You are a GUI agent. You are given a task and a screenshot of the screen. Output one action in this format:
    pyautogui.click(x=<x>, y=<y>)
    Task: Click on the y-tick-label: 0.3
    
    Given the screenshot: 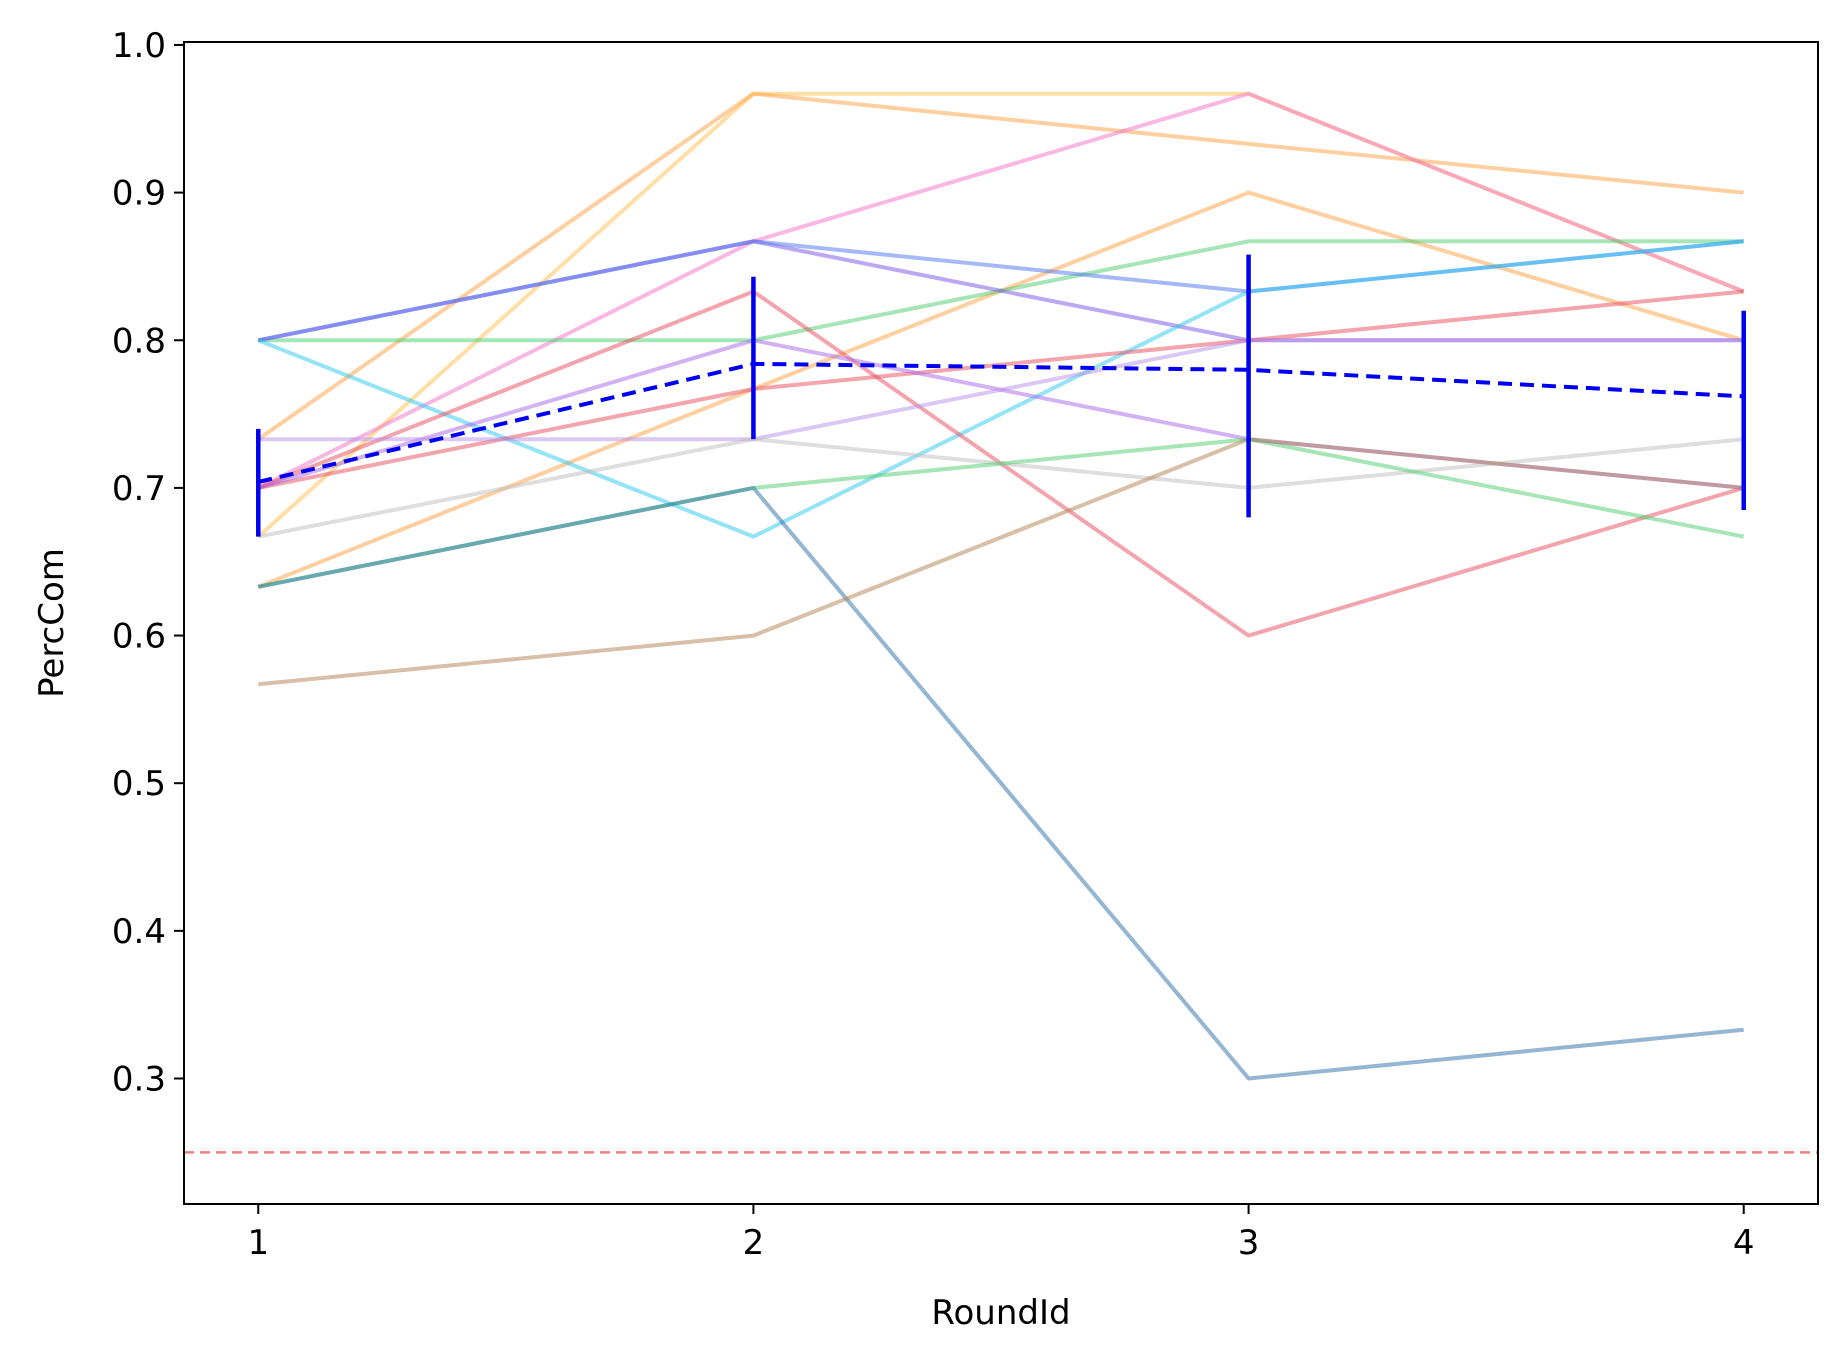 What is the action you would take?
    pyautogui.click(x=139, y=1079)
    